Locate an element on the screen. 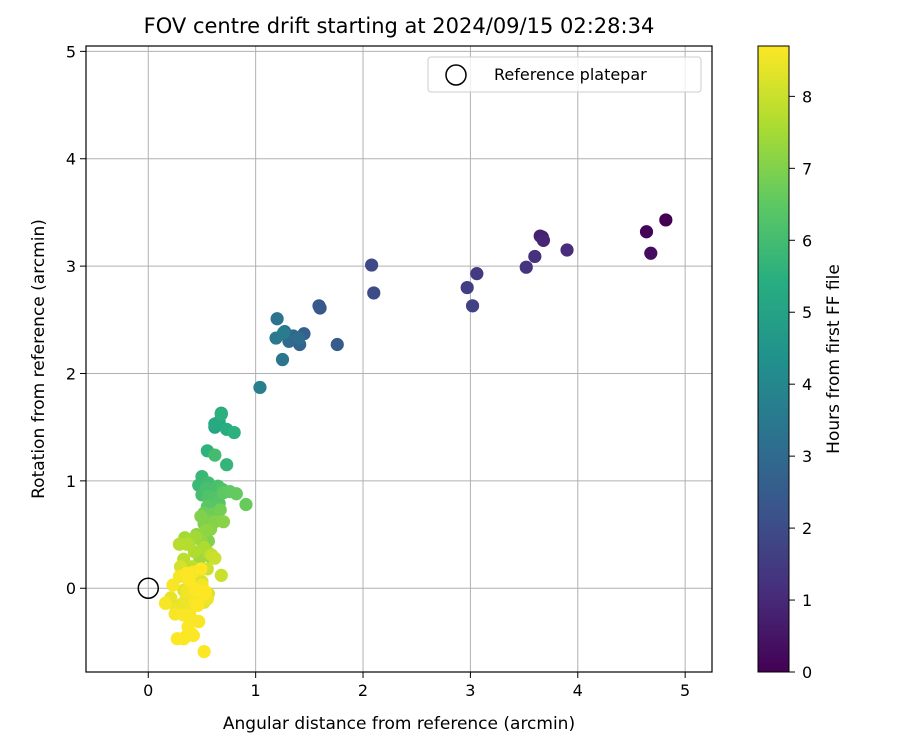 The width and height of the screenshot is (900, 750). colorbar-frame is located at coordinates (773, 359).